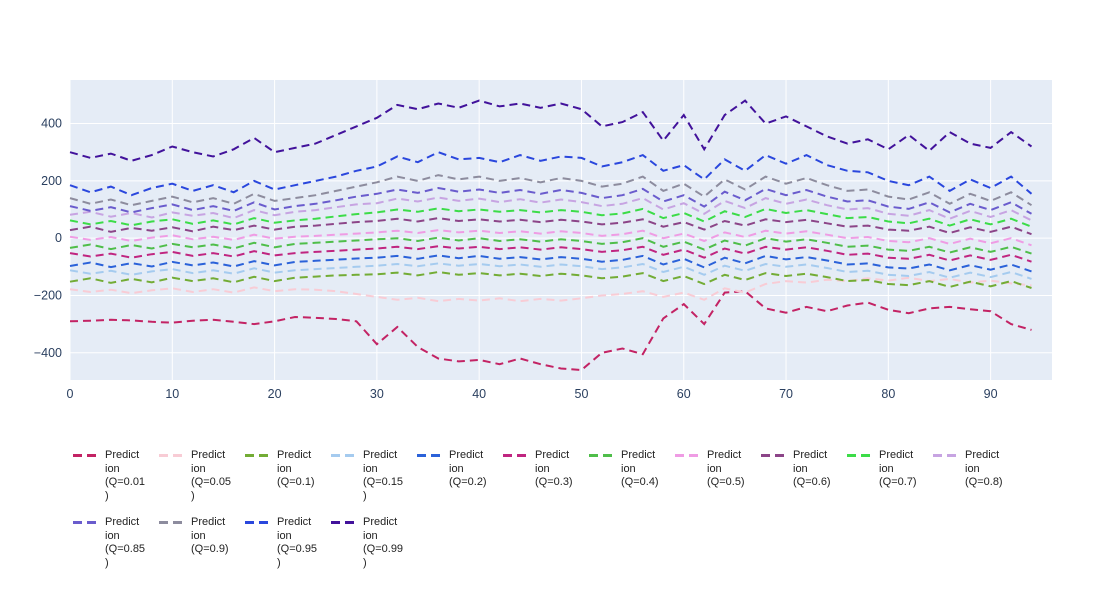 The height and width of the screenshot is (600, 1102). I want to click on y-tick-label: −200, so click(48, 295).